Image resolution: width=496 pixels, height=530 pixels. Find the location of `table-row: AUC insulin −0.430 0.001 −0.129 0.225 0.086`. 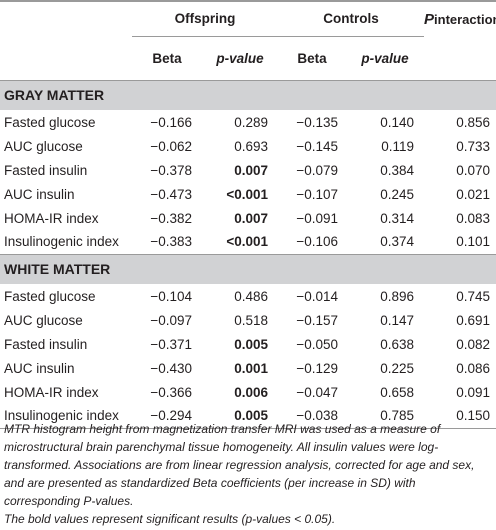

table-row: AUC insulin −0.430 0.001 −0.129 0.225 0.086 is located at coordinates (248, 368).